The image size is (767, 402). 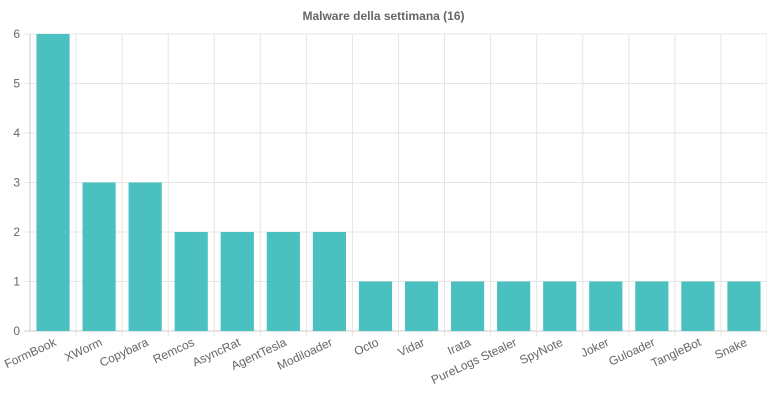 I want to click on x-tick-label: Snake, so click(x=730, y=348).